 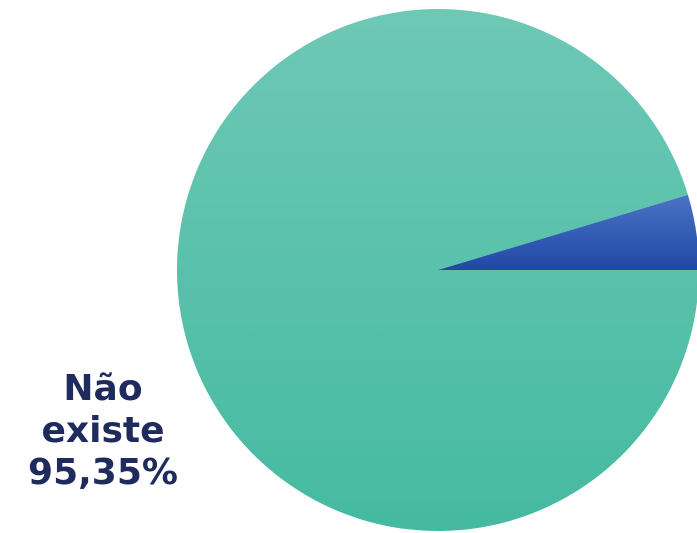 I want to click on slice-label-nao-existe: Não existe 95,35%, so click(x=103, y=431).